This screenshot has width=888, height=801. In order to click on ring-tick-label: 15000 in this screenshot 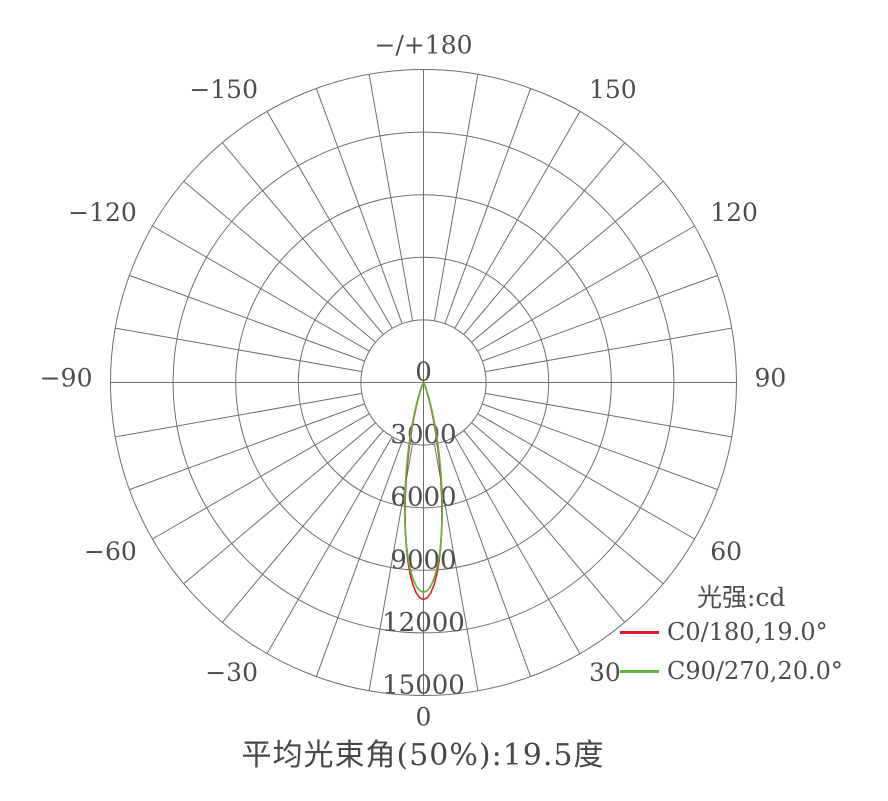, I will do `click(423, 686)`.